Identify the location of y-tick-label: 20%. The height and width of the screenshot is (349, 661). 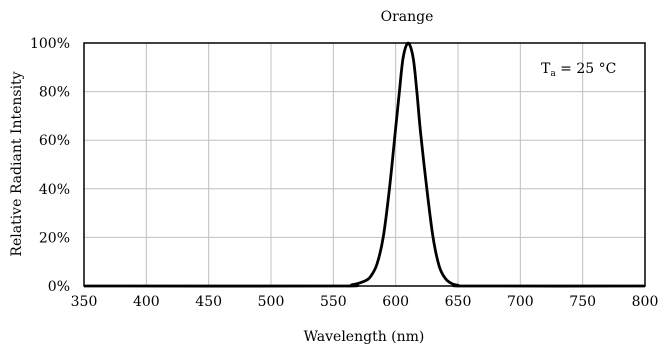
(54, 238).